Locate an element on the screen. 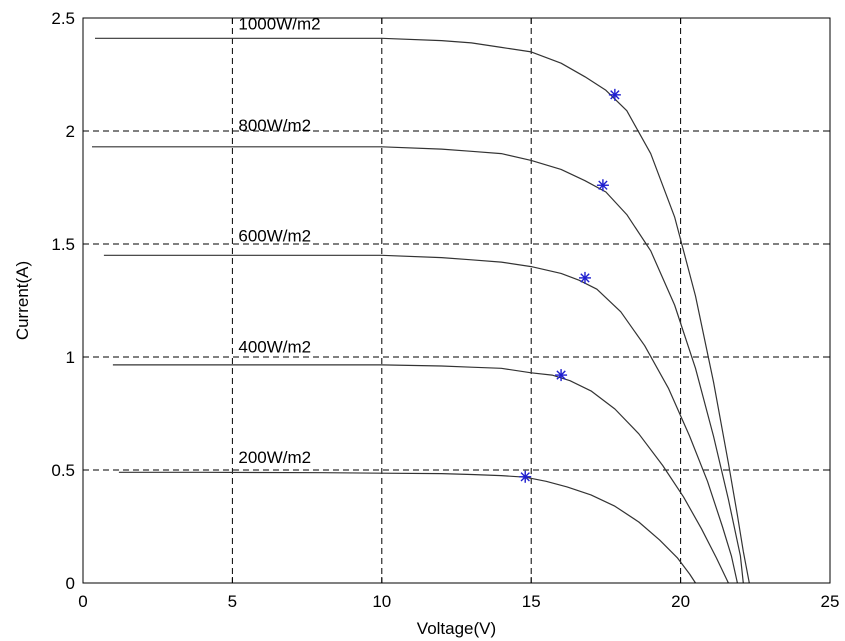  x-tick-label: 5 is located at coordinates (232, 601).